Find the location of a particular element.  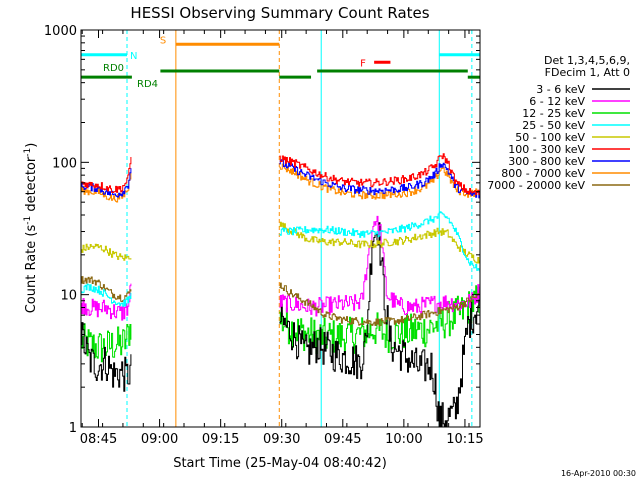

y-tick-label-3: 1000 is located at coordinates (60, 31).